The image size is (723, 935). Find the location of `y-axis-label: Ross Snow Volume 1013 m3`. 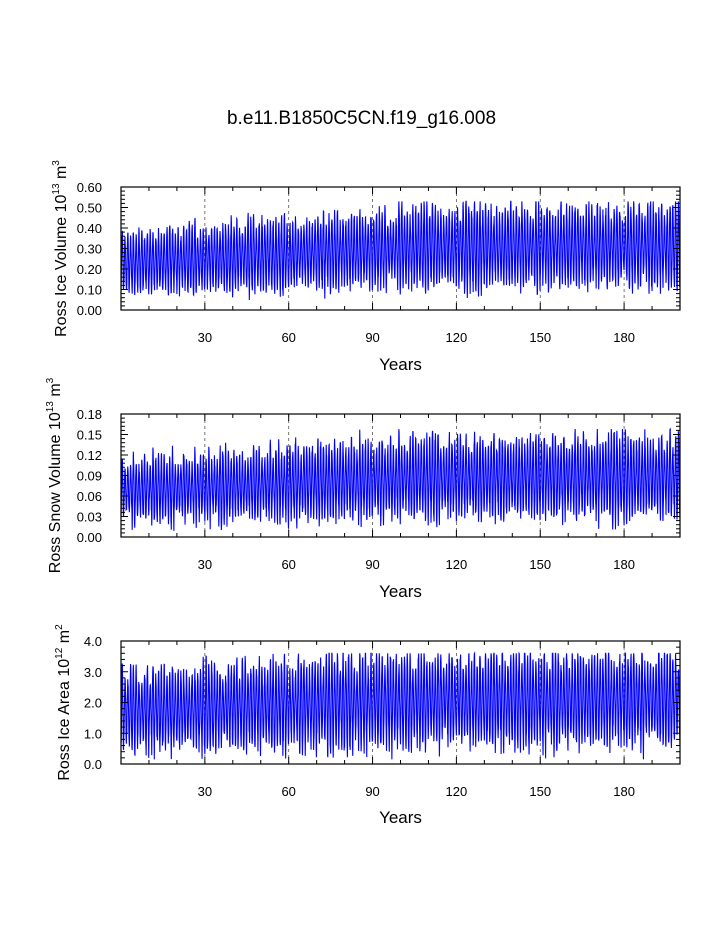

y-axis-label: Ross Snow Volume 1013 m3 is located at coordinates (54, 475).